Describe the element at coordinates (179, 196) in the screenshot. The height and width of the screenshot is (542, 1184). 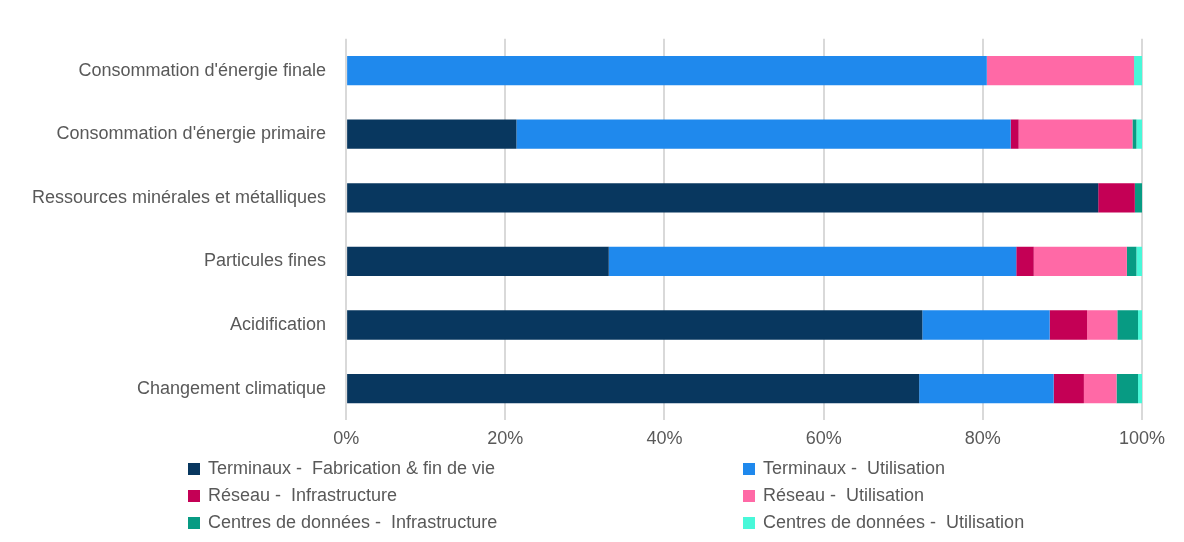
I see `y-tick-label: Ressources minérales et métalliques` at that location.